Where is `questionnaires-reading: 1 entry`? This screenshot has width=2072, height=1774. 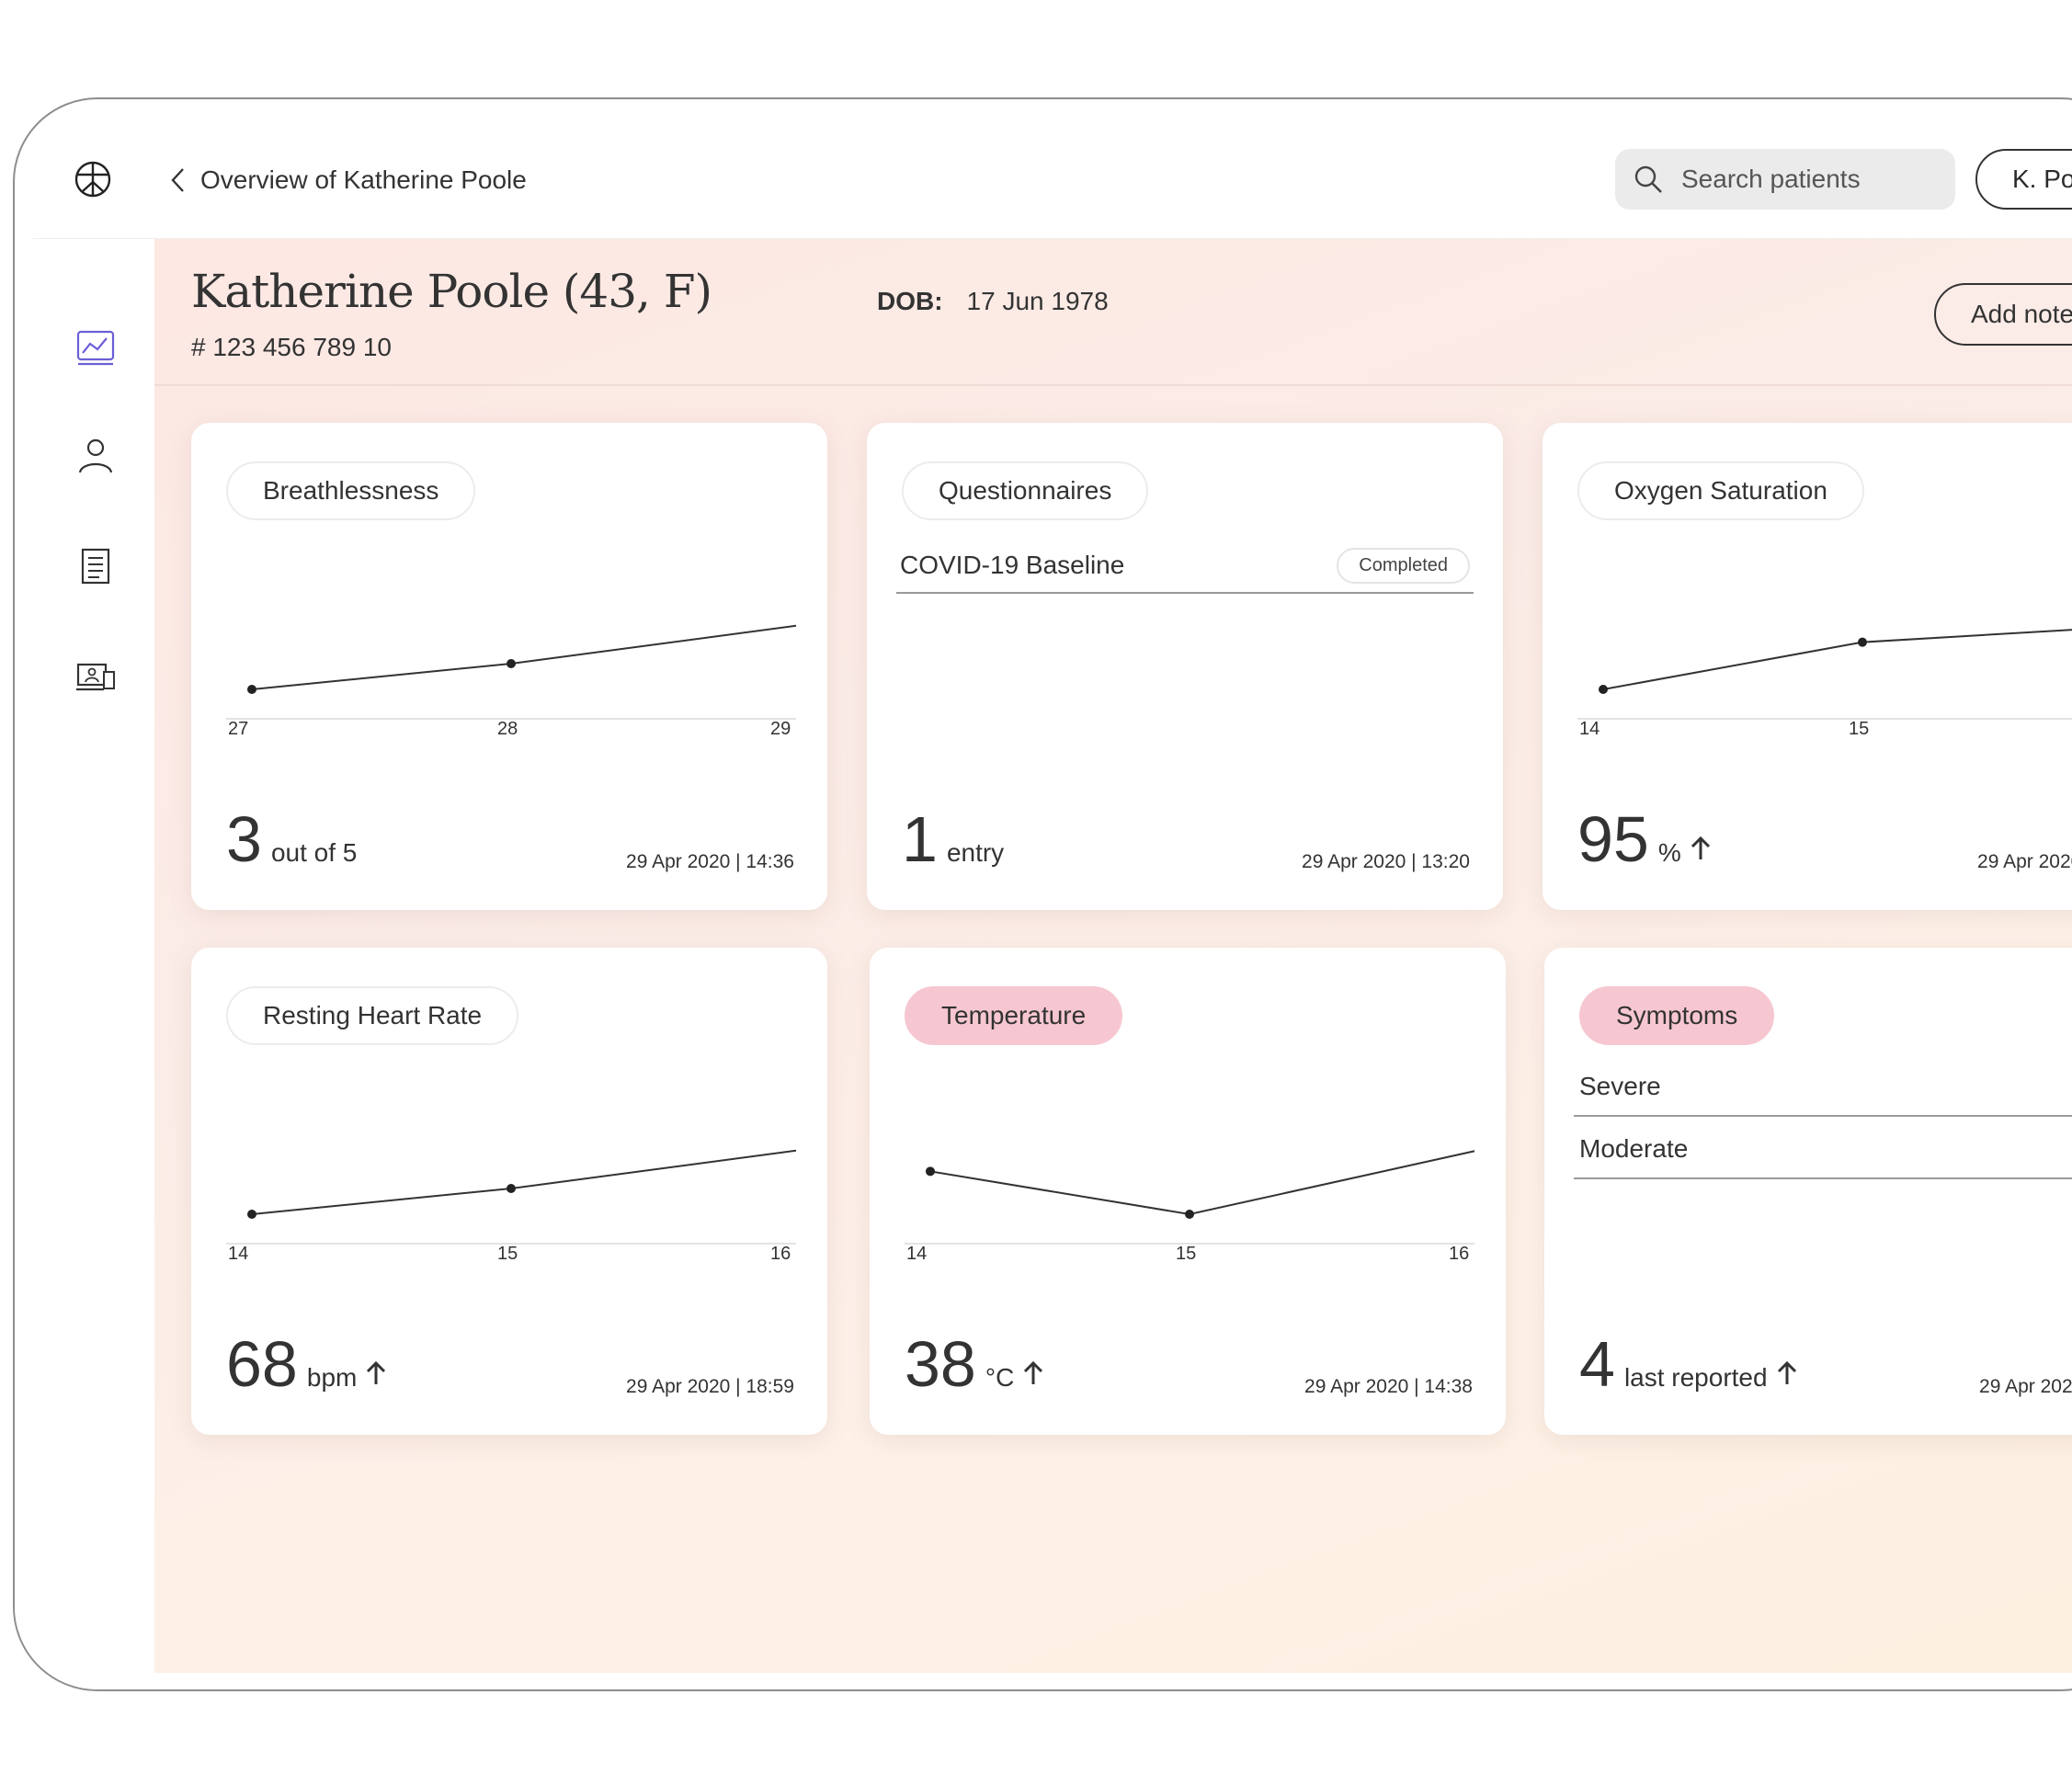
questionnaires-reading: 1 entry is located at coordinates (953, 839).